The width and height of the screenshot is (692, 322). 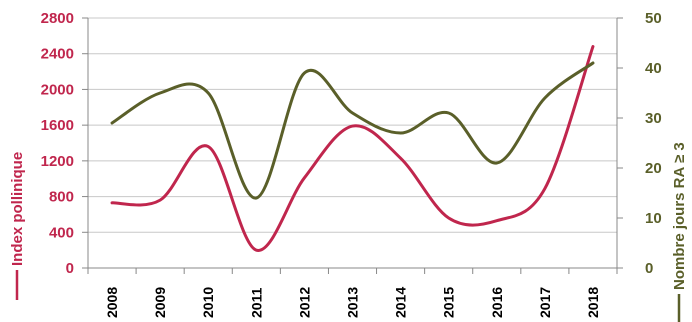 What do you see at coordinates (653, 168) in the screenshot?
I see `right-tick-label: 20` at bounding box center [653, 168].